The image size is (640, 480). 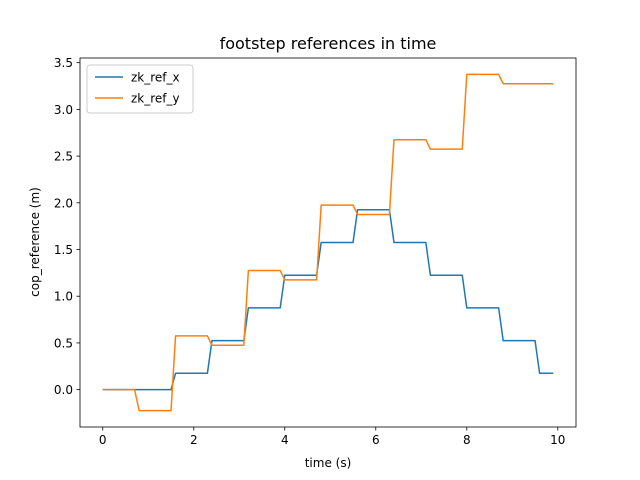 What do you see at coordinates (63, 63) in the screenshot?
I see `y-tick-label: 3.5` at bounding box center [63, 63].